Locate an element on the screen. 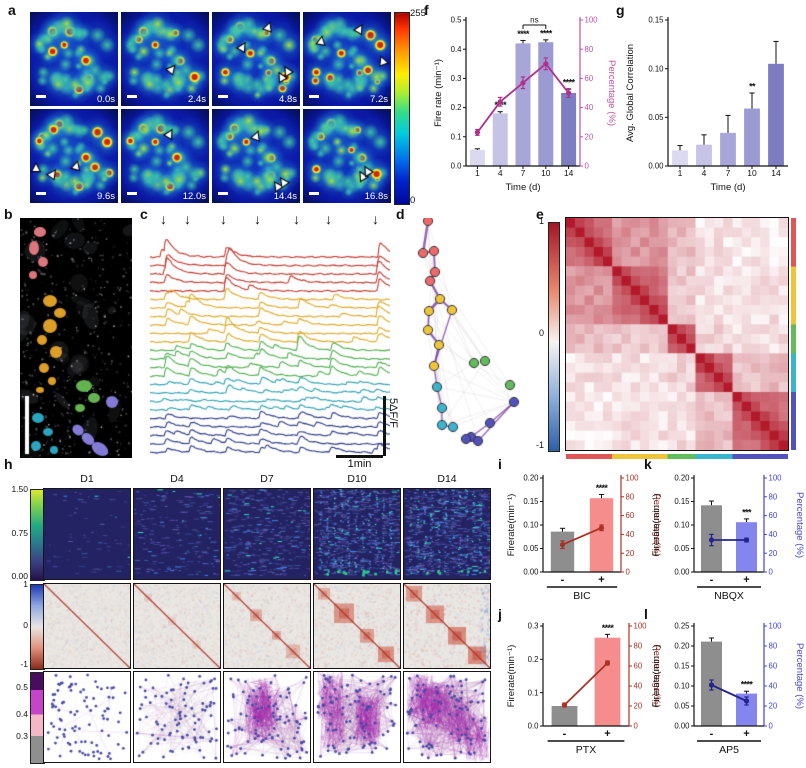 The height and width of the screenshot is (768, 806). frame-timestamp: 12.0s is located at coordinates (194, 196).